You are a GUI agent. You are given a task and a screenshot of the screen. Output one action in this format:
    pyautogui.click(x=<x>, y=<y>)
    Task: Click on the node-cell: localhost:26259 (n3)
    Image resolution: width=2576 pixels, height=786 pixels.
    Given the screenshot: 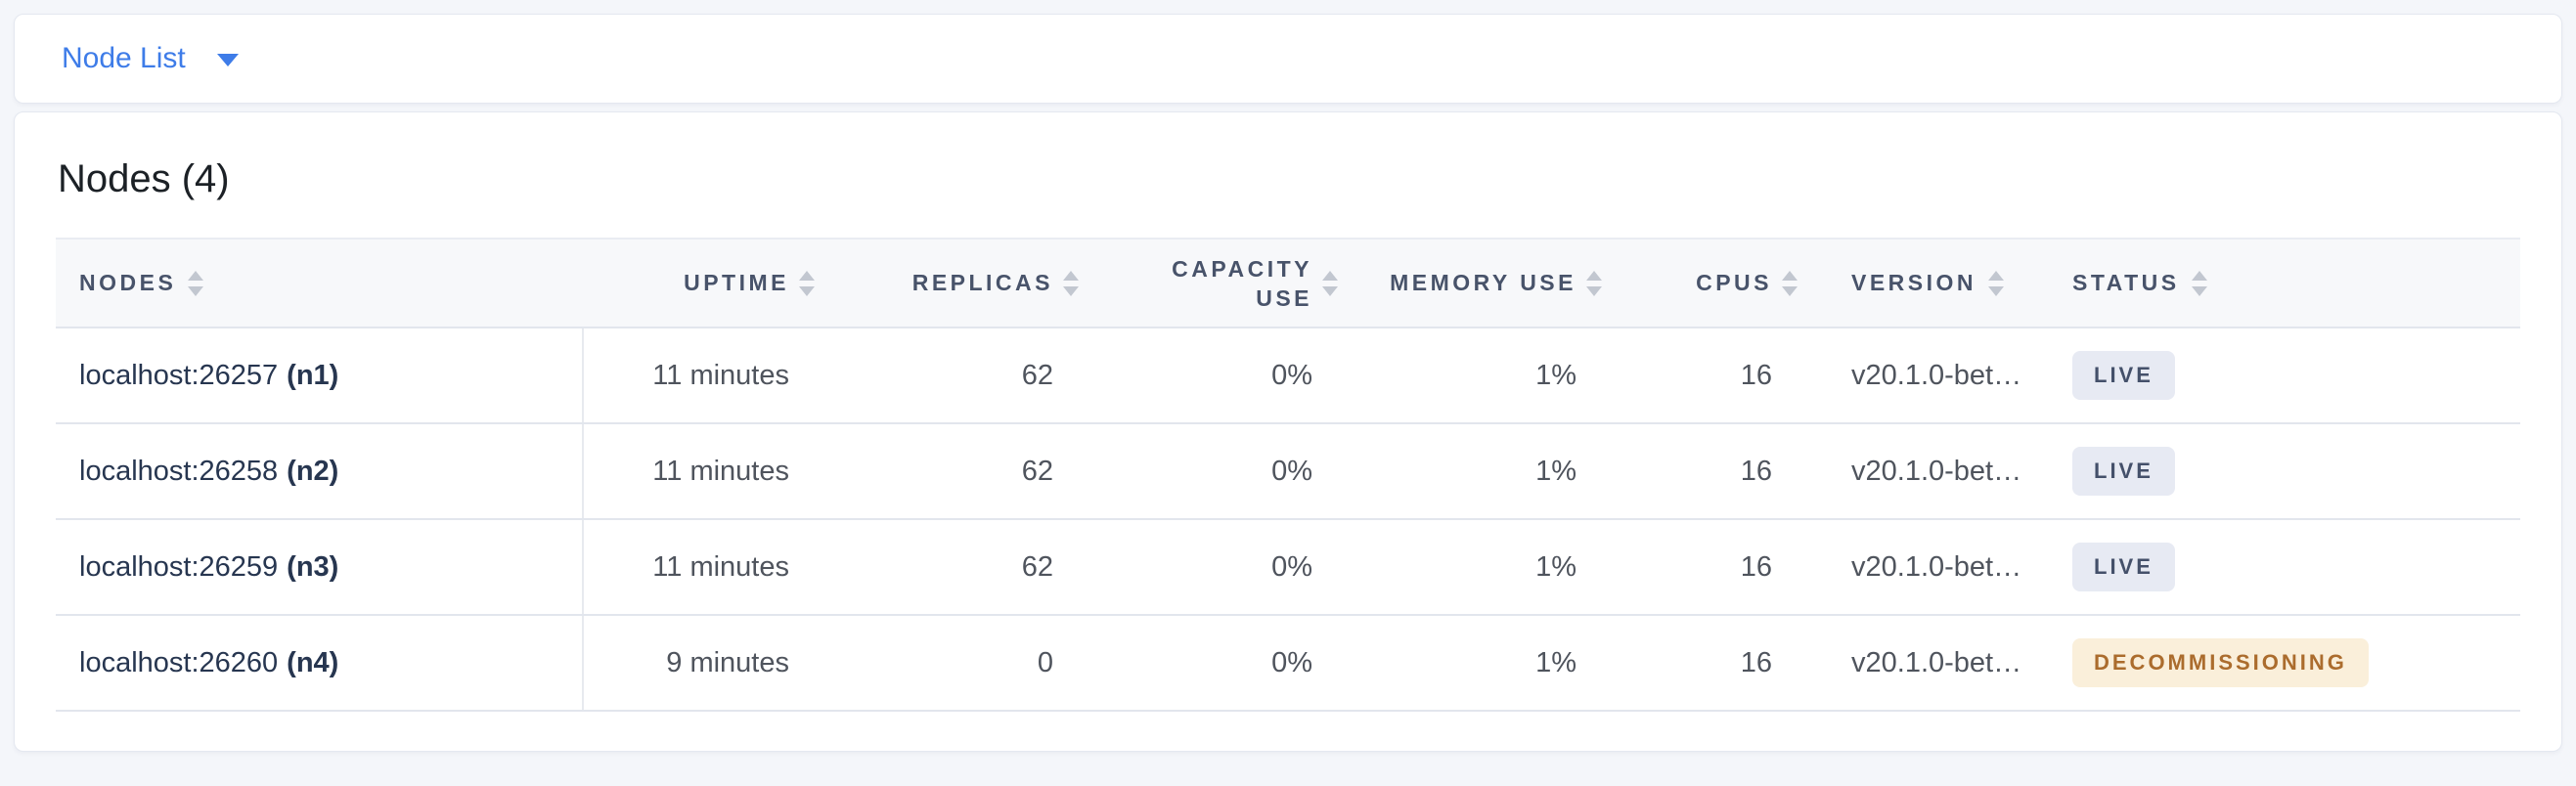 What is the action you would take?
    pyautogui.click(x=320, y=567)
    